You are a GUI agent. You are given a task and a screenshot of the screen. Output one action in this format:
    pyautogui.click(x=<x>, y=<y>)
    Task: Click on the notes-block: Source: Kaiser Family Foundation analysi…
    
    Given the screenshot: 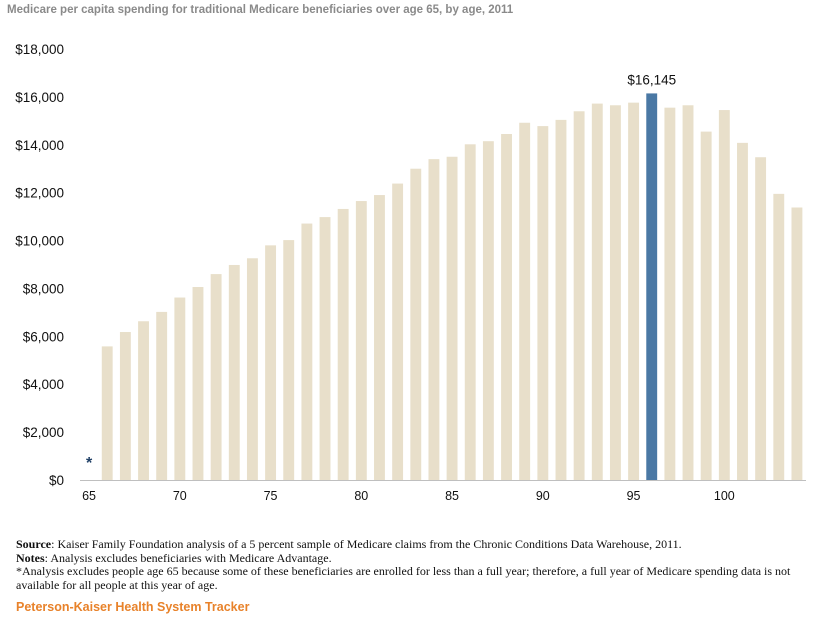 What is the action you would take?
    pyautogui.click(x=416, y=564)
    